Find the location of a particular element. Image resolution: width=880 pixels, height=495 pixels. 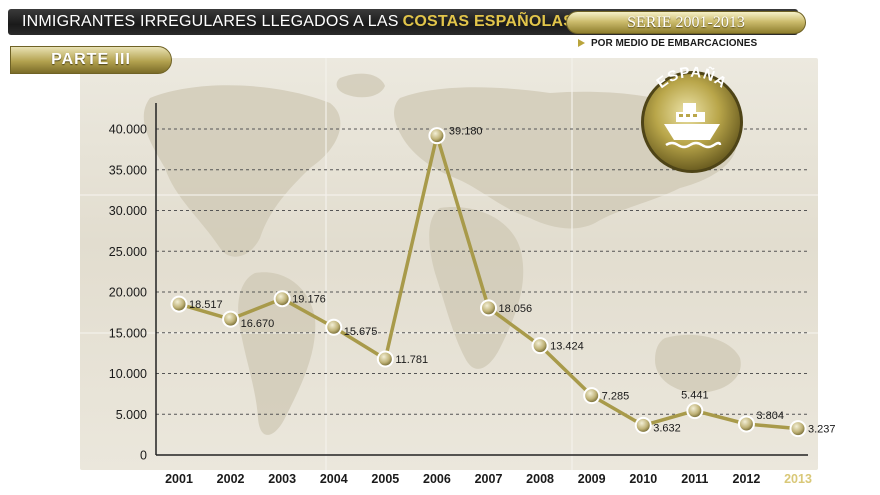

y-tick-label: 20.000 is located at coordinates (128, 293).